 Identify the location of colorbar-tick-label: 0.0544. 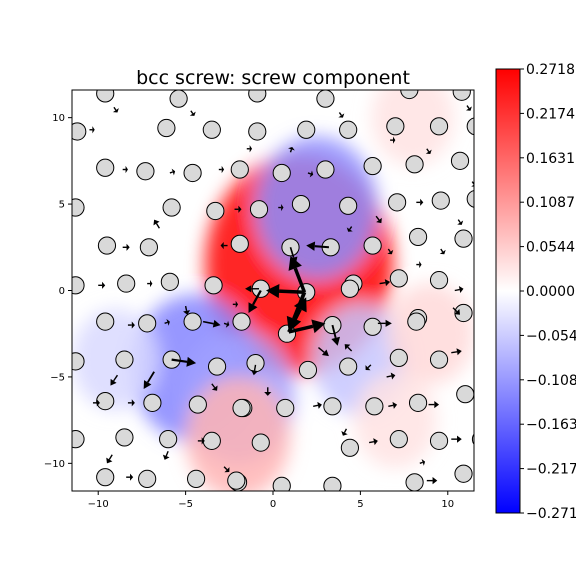
(550, 248).